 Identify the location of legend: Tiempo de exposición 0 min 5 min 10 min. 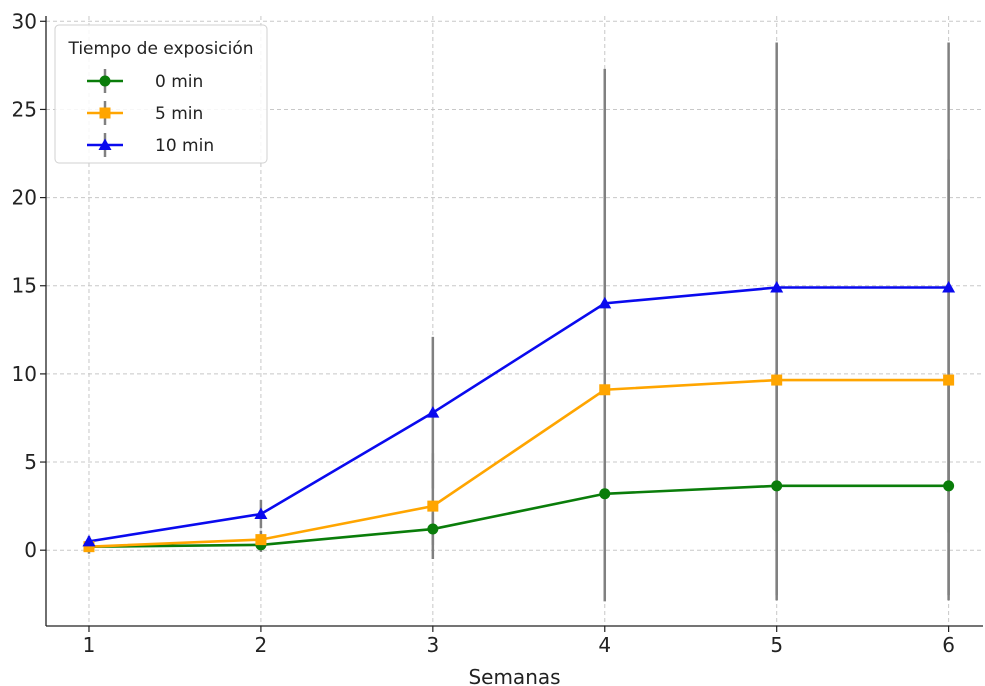
(161, 94).